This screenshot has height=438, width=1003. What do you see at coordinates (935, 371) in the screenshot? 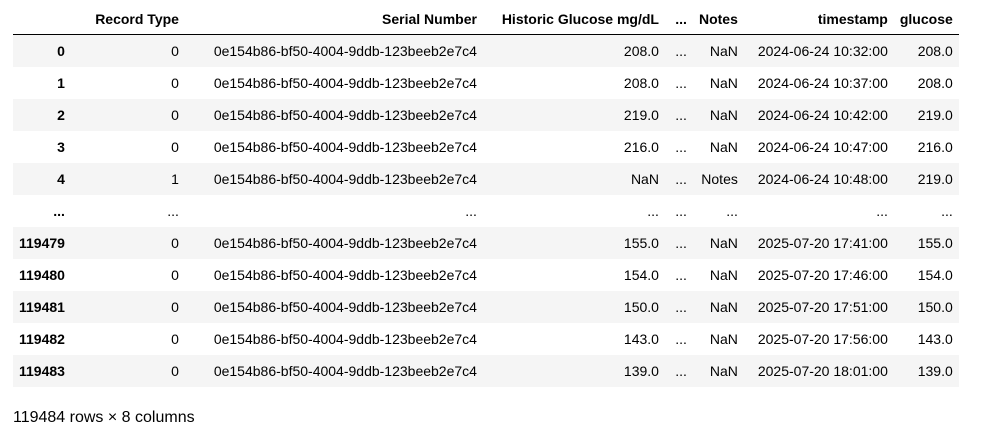
I see `cell-glucose: 139.0` at bounding box center [935, 371].